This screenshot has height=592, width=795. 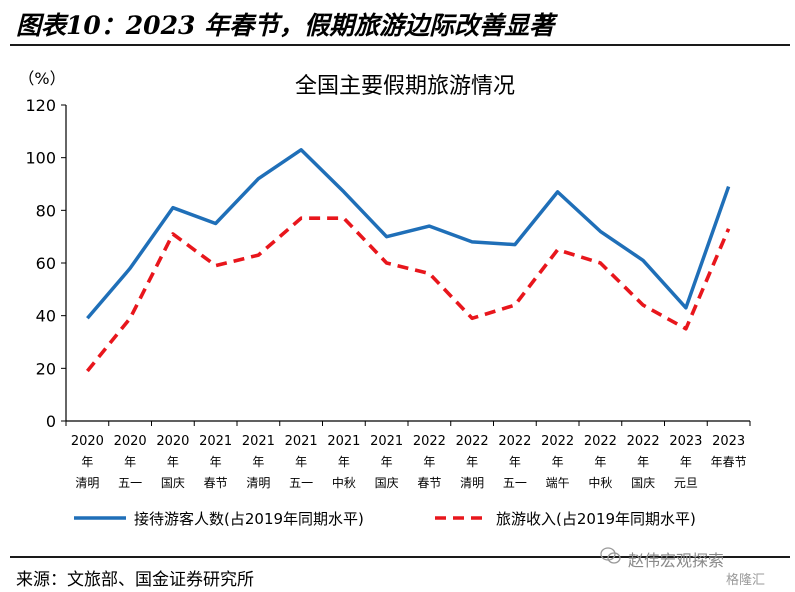 What do you see at coordinates (46, 210) in the screenshot?
I see `y-tick-label: 80` at bounding box center [46, 210].